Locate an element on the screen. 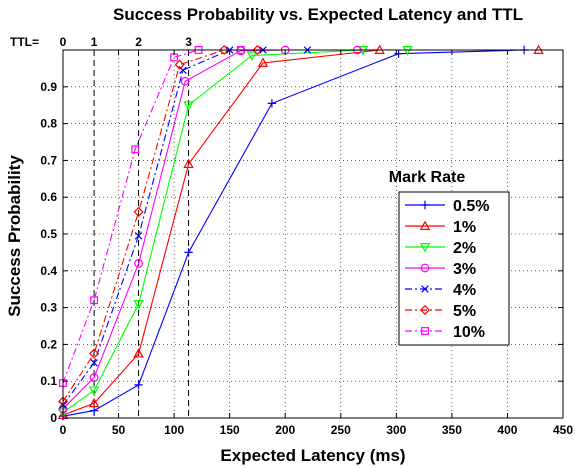 The image size is (575, 468). y-tick-label: 0.5 is located at coordinates (48, 234).